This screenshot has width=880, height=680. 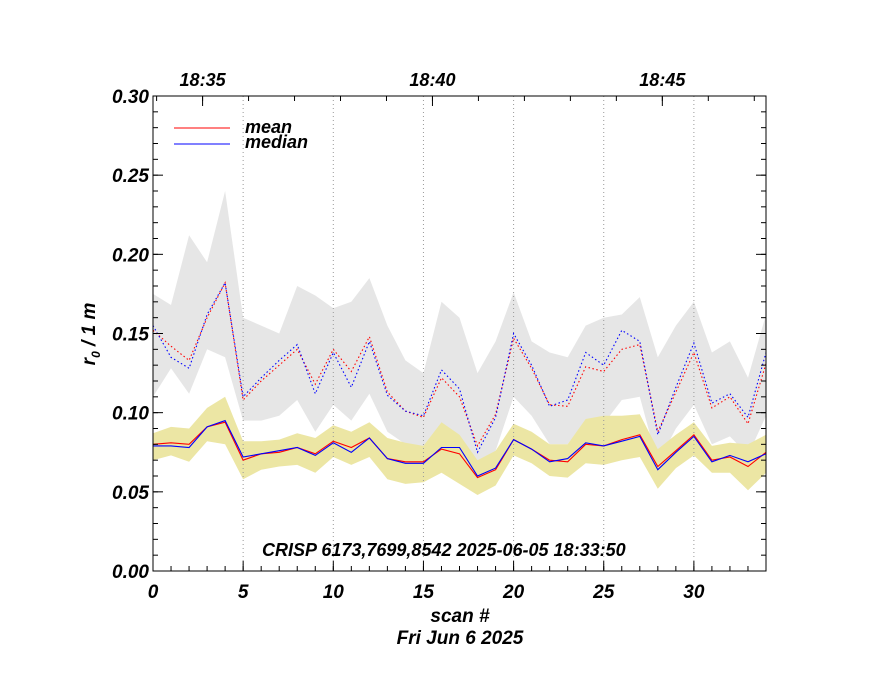 What do you see at coordinates (268, 127) in the screenshot?
I see `legend-mean-label: mean` at bounding box center [268, 127].